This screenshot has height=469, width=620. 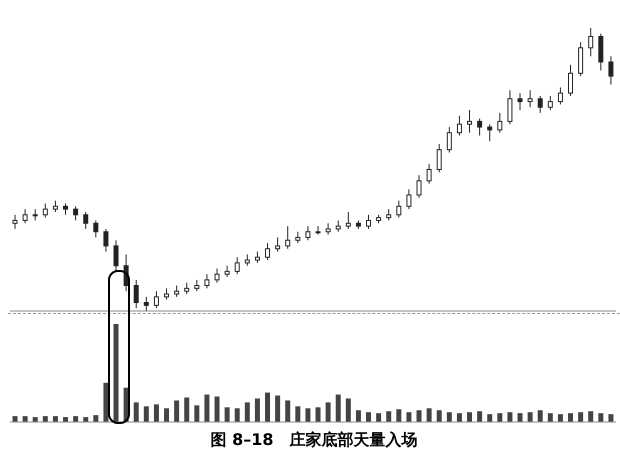 What do you see at coordinates (314, 440) in the screenshot?
I see `text: 图 8–18 庄家底部天量入场` at bounding box center [314, 440].